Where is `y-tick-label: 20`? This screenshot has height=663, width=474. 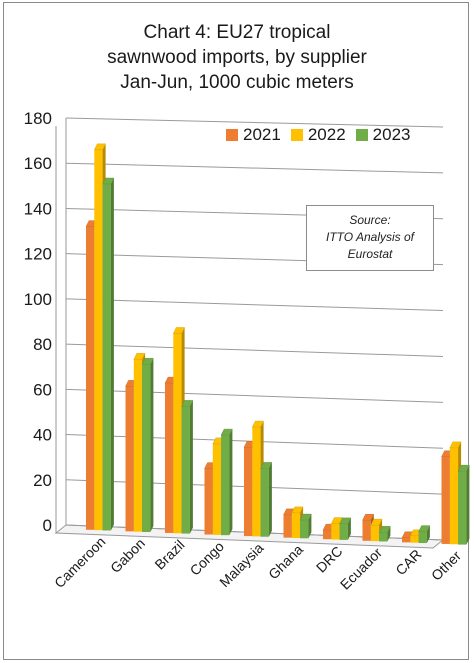 y-tick-label: 20 is located at coordinates (42, 480).